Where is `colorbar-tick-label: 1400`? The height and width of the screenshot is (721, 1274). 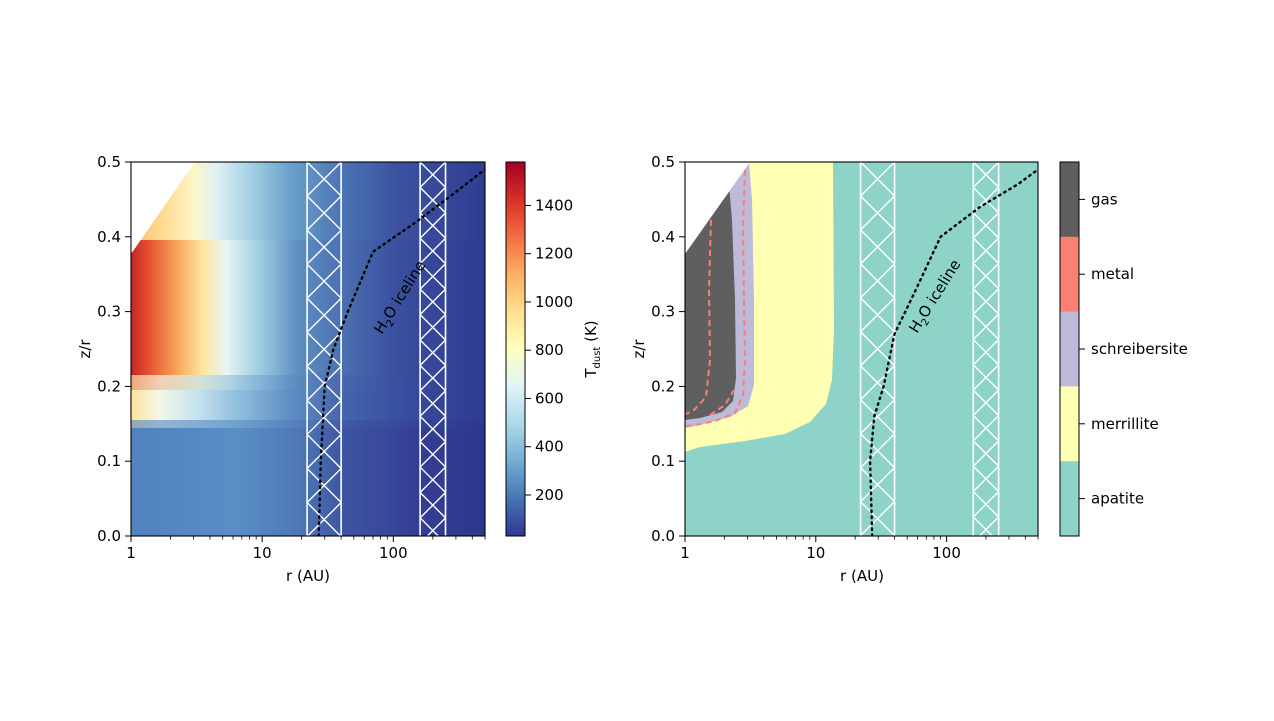 colorbar-tick-label: 1400 is located at coordinates (554, 205).